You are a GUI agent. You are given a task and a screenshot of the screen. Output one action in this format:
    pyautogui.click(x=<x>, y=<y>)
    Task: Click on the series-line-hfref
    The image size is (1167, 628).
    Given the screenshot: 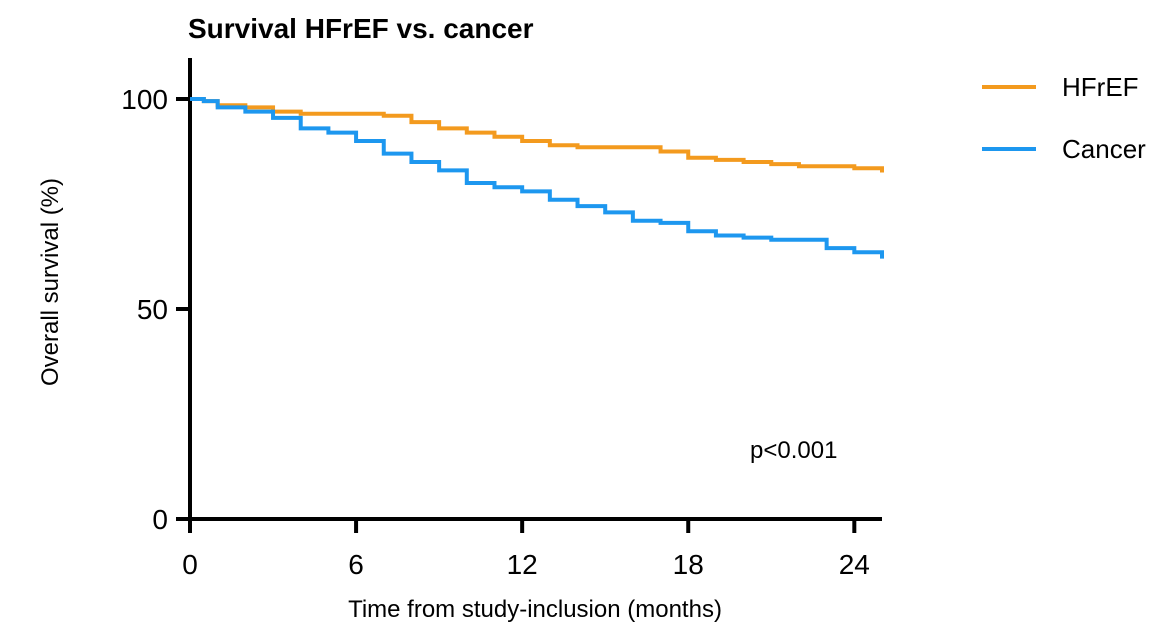 What is the action you would take?
    pyautogui.click(x=537, y=135)
    